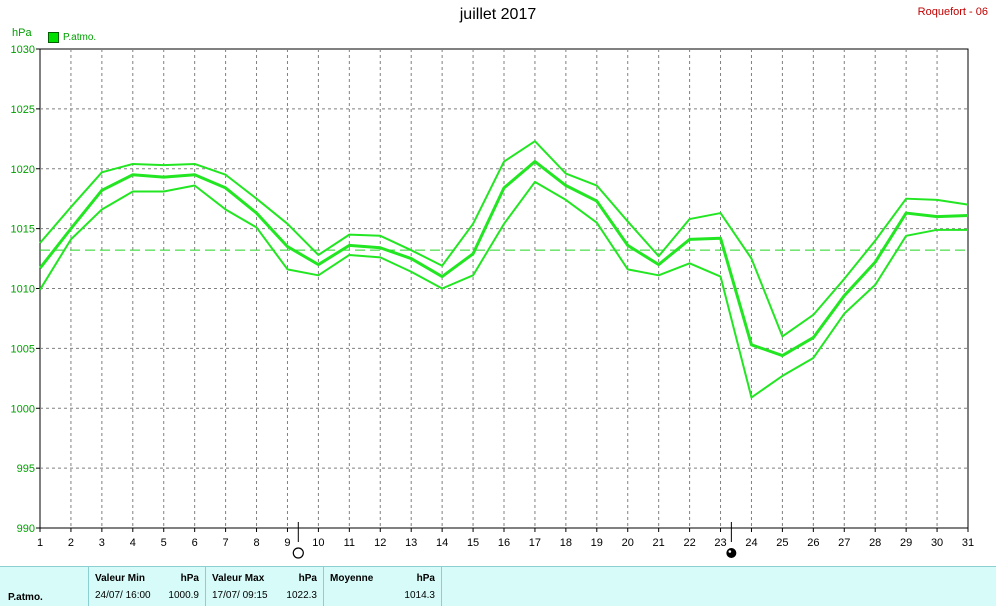 Image resolution: width=996 pixels, height=606 pixels. I want to click on x-tick-label: 12, so click(380, 543).